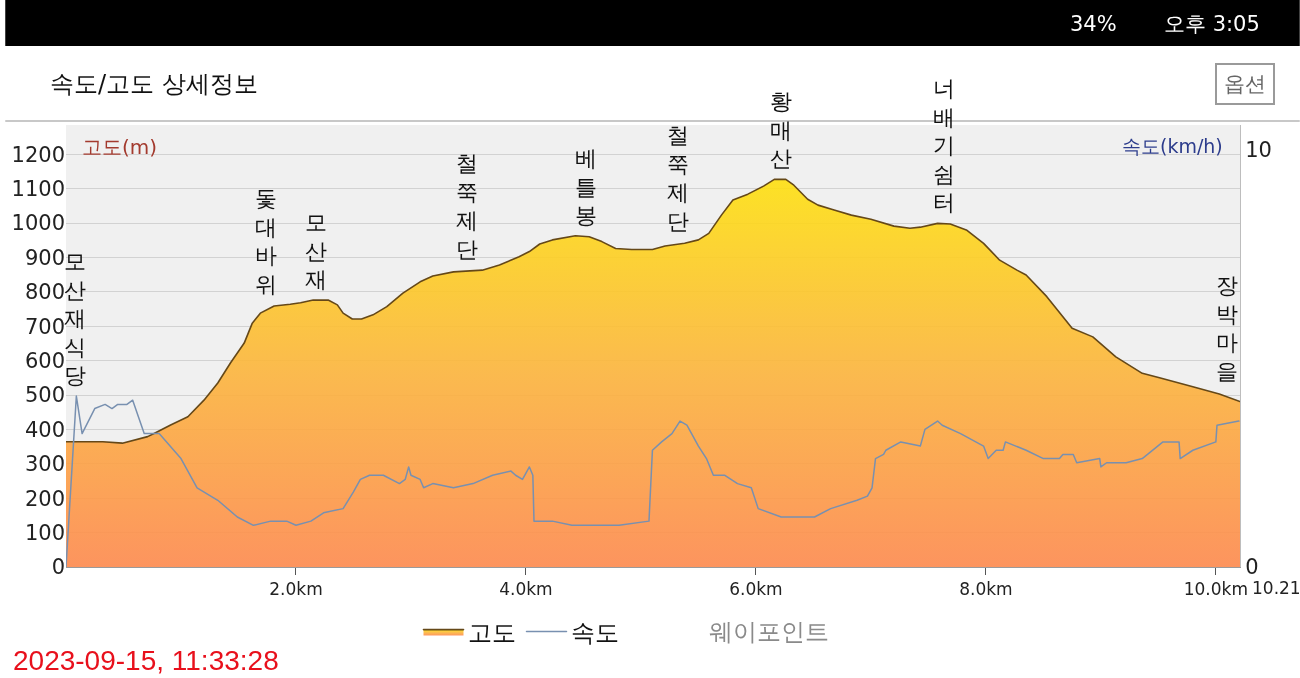 This screenshot has height=678, width=1300. Describe the element at coordinates (44, 257) in the screenshot. I see `y-tick-label: 900` at that location.